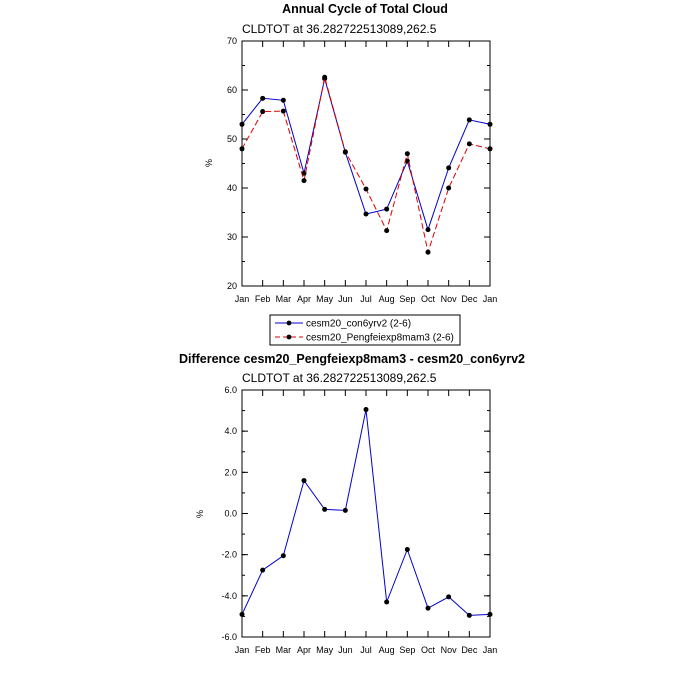  Describe the element at coordinates (232, 286) in the screenshot. I see `y-tick-label: 20` at that location.